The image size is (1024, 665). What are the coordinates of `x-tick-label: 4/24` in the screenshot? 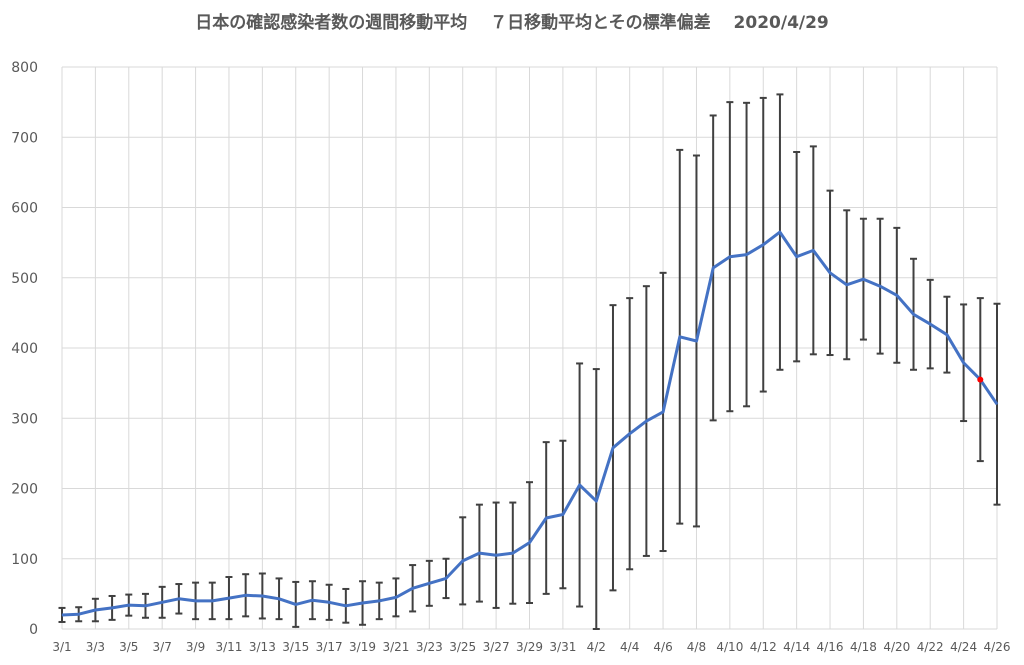 It's located at (963, 647).